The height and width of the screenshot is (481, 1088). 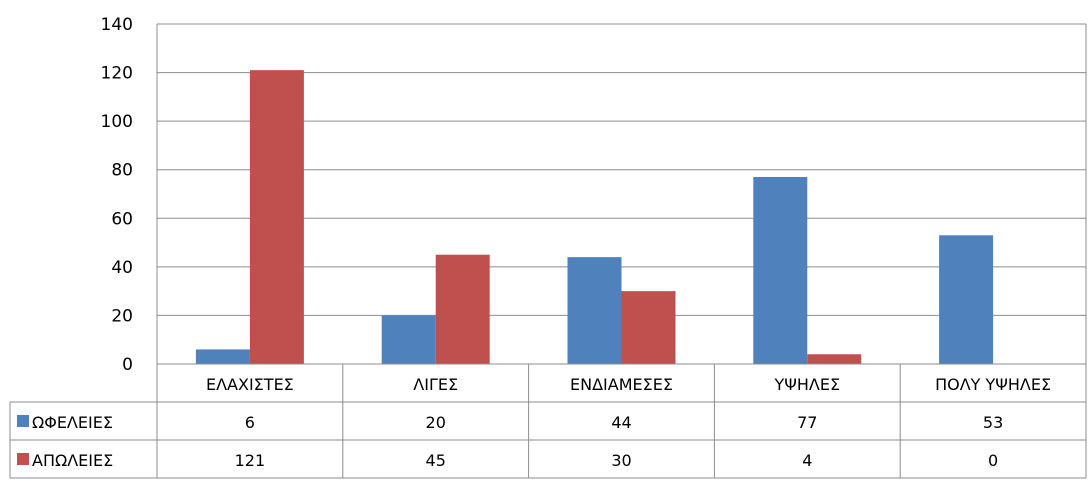 I want to click on y-tick-label: 120, so click(x=117, y=74).